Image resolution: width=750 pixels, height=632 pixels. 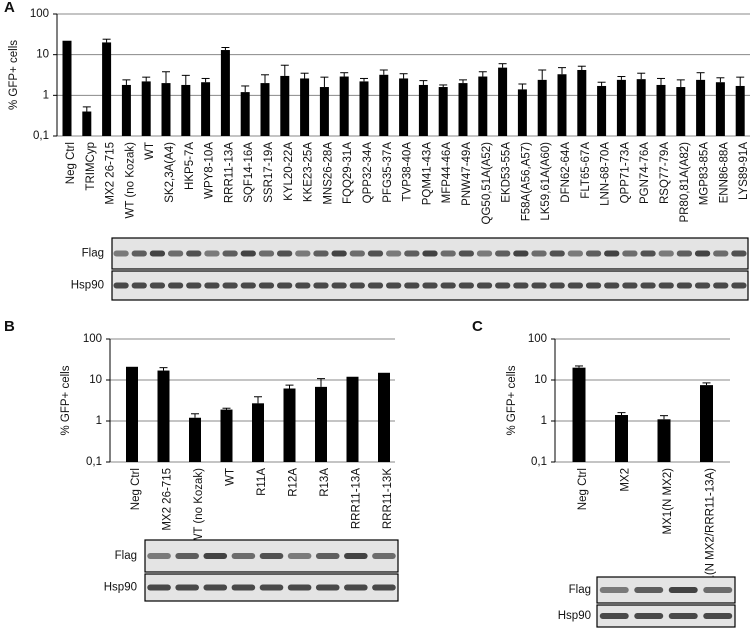 I want to click on x-tick-label: KKE23-25A, so click(x=309, y=172).